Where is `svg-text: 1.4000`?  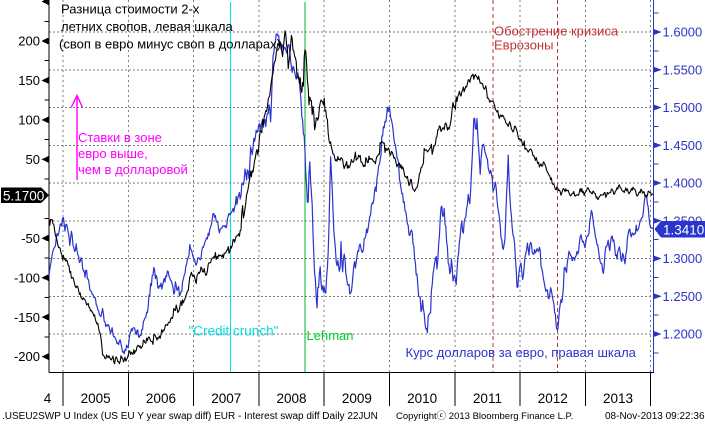 svg-text: 1.4000 is located at coordinates (683, 183).